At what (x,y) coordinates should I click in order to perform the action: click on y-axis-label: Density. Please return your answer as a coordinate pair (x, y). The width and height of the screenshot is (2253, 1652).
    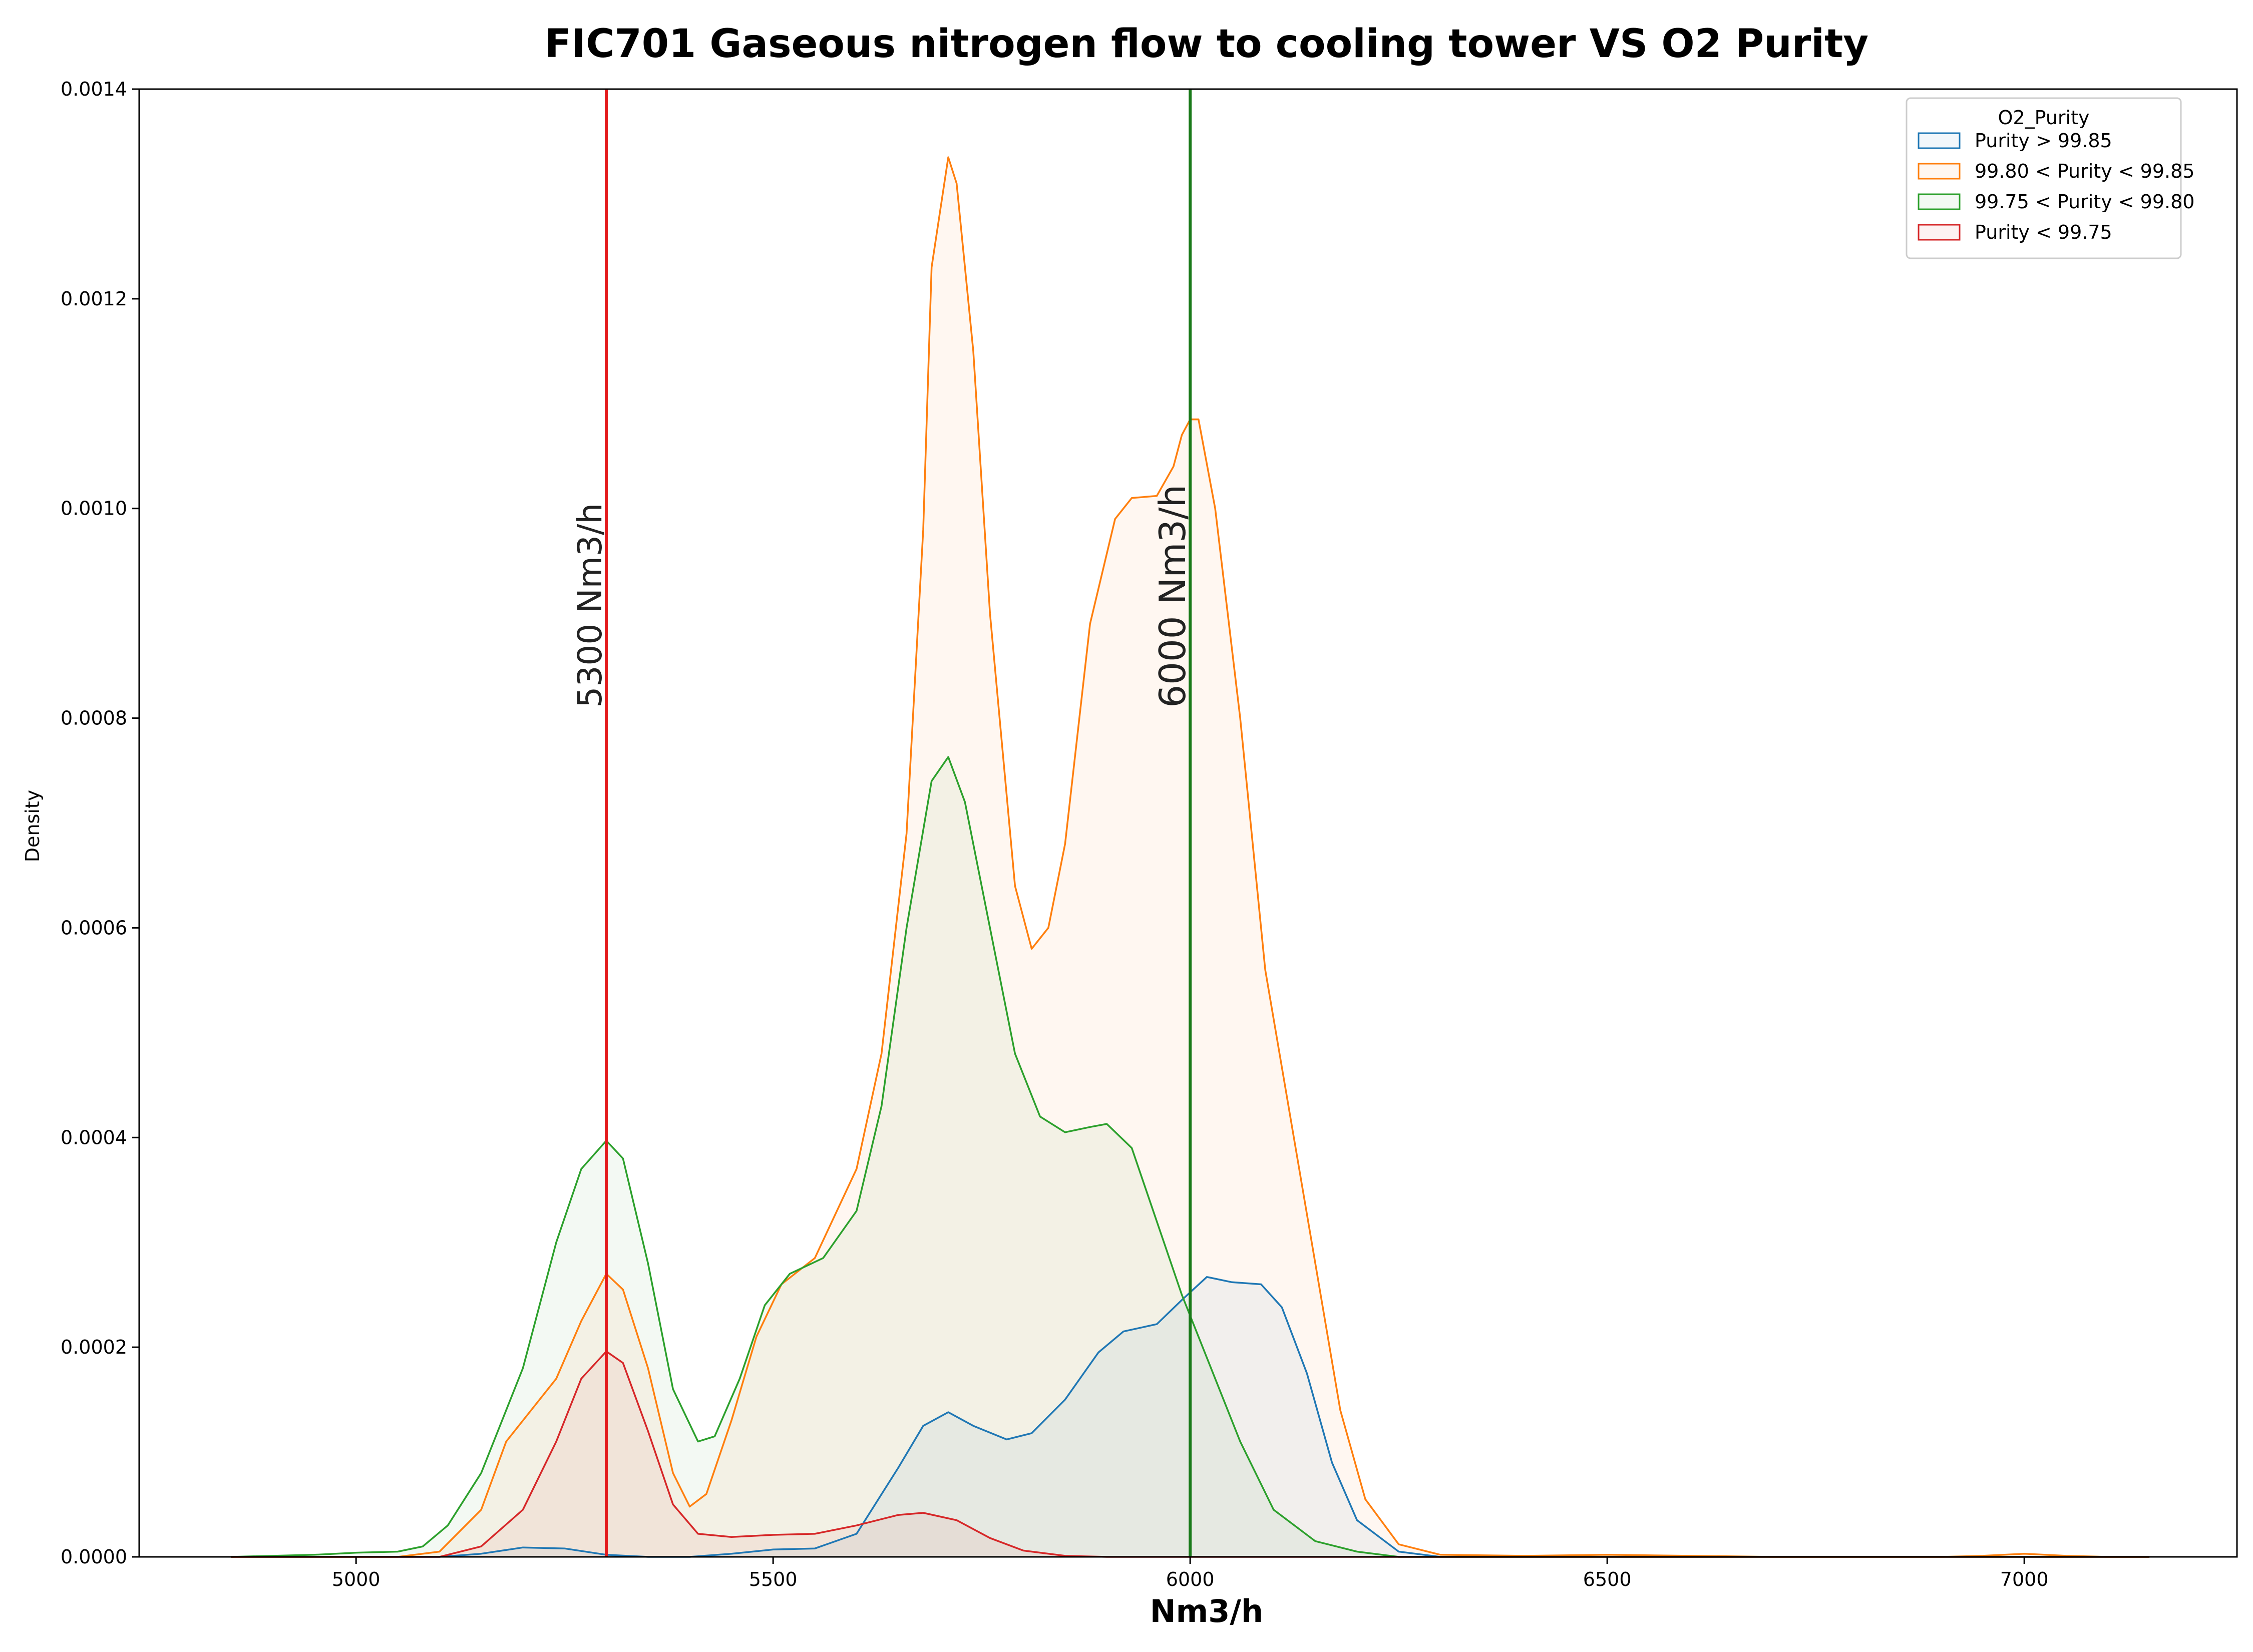
    Looking at the image, I should click on (33, 826).